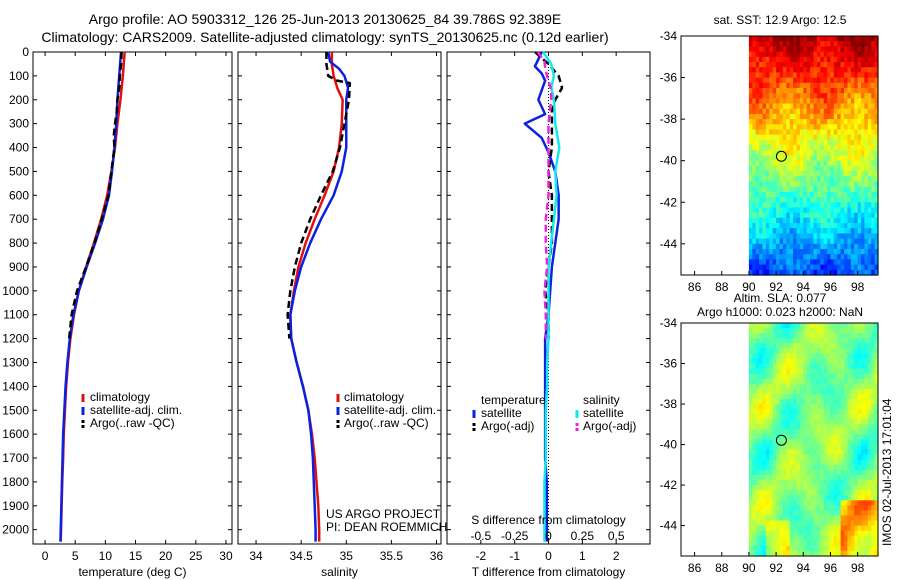  What do you see at coordinates (19, 195) in the screenshot?
I see `depth-tick-label: 600` at bounding box center [19, 195].